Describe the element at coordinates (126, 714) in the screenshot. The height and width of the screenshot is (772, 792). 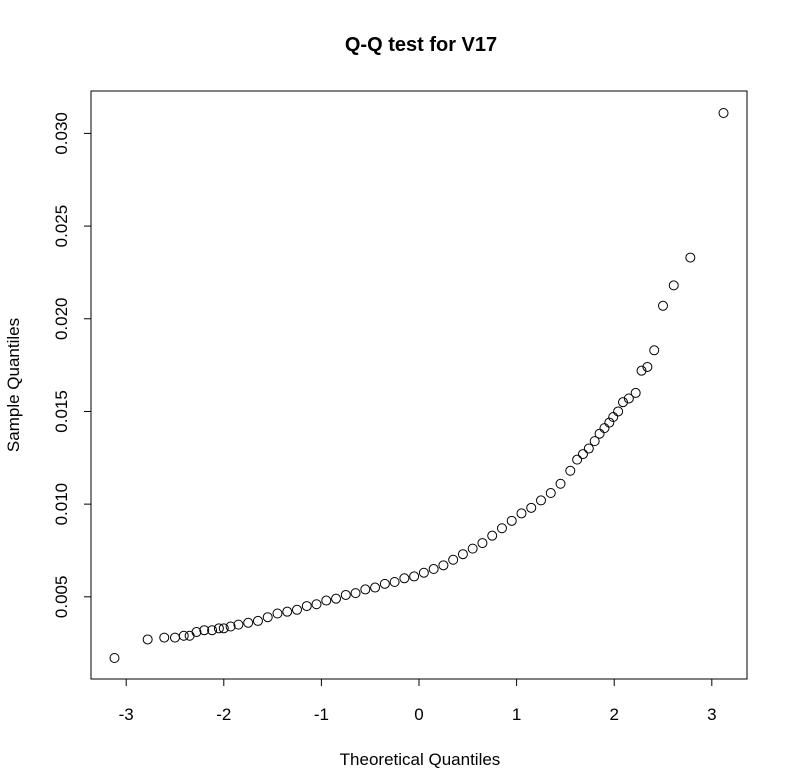
I see `x-tick-label: -3` at that location.